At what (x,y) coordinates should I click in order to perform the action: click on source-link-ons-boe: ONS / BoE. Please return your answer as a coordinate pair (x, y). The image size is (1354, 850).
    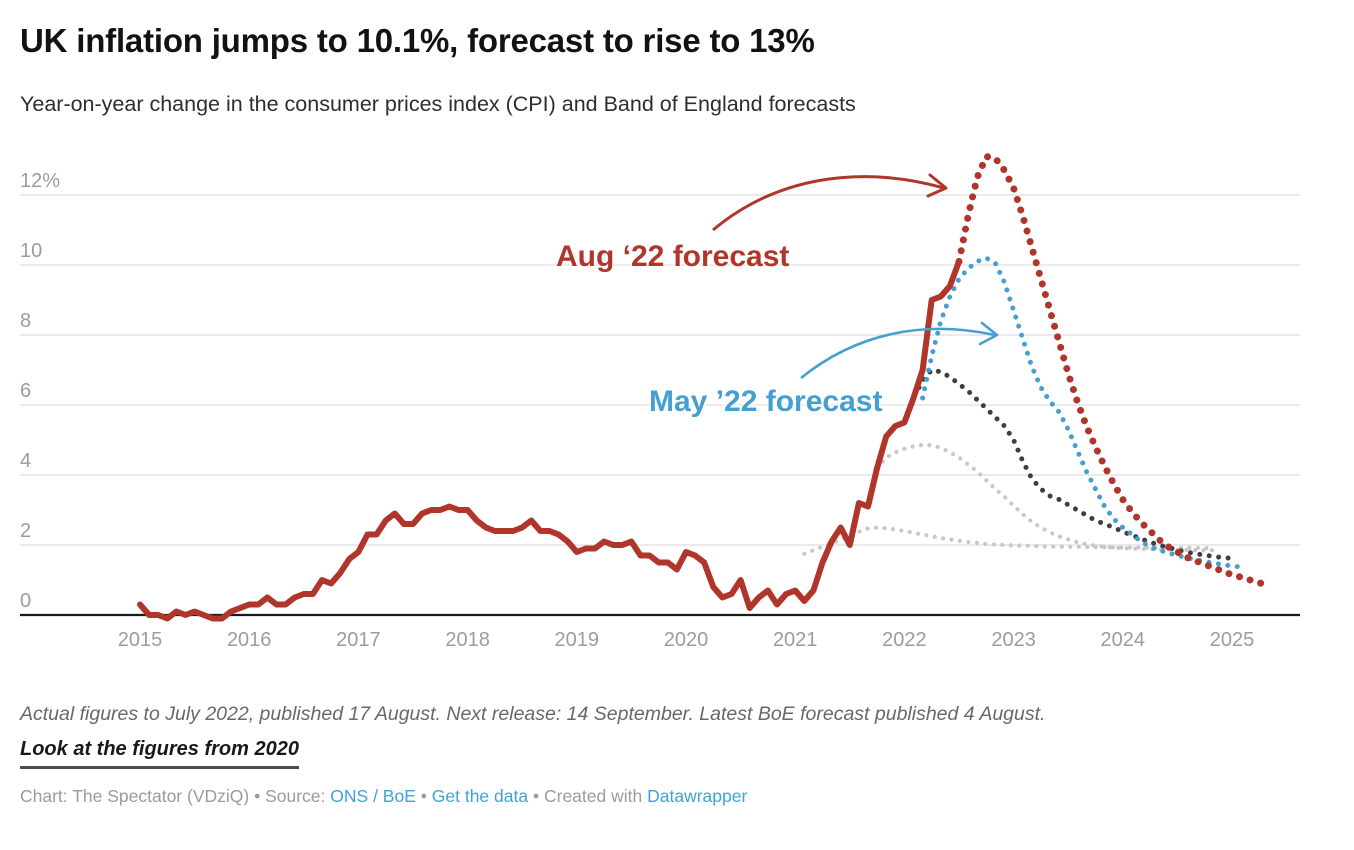
    Looking at the image, I should click on (373, 796).